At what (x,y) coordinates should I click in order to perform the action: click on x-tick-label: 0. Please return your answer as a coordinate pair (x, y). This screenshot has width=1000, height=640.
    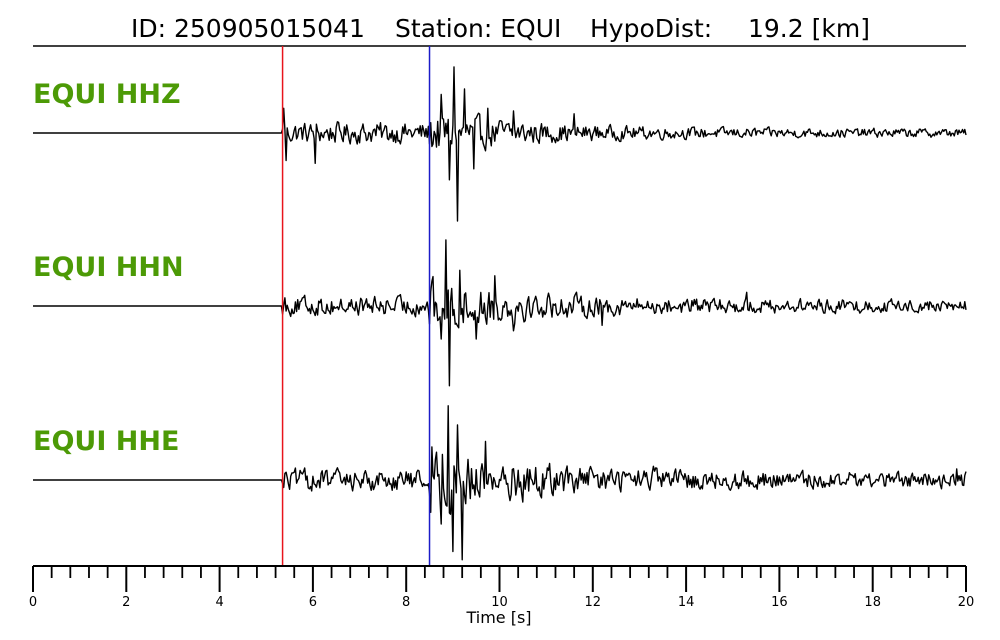
    Looking at the image, I should click on (33, 602).